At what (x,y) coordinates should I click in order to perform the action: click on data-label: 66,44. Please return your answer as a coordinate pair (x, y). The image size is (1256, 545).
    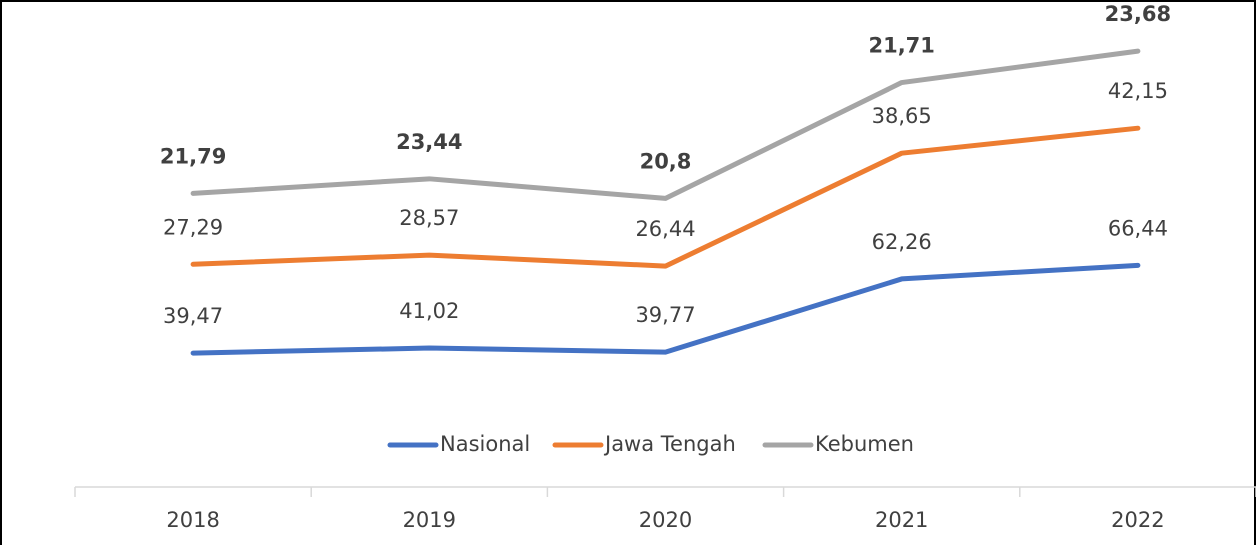
    Looking at the image, I should click on (1138, 228).